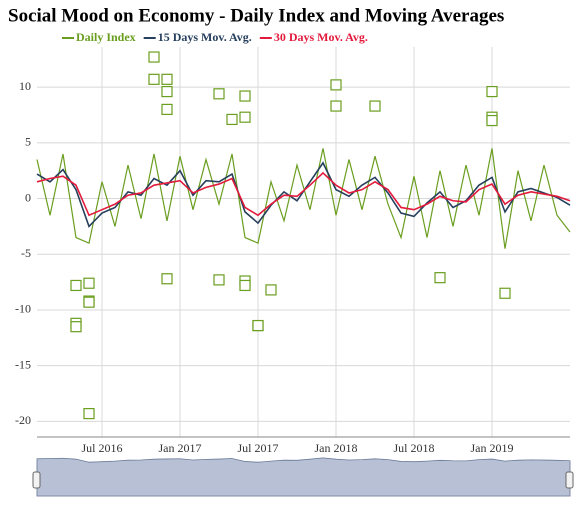 This screenshot has width=582, height=515. Describe the element at coordinates (336, 448) in the screenshot. I see `x-tick-label: Jan 2018` at that location.